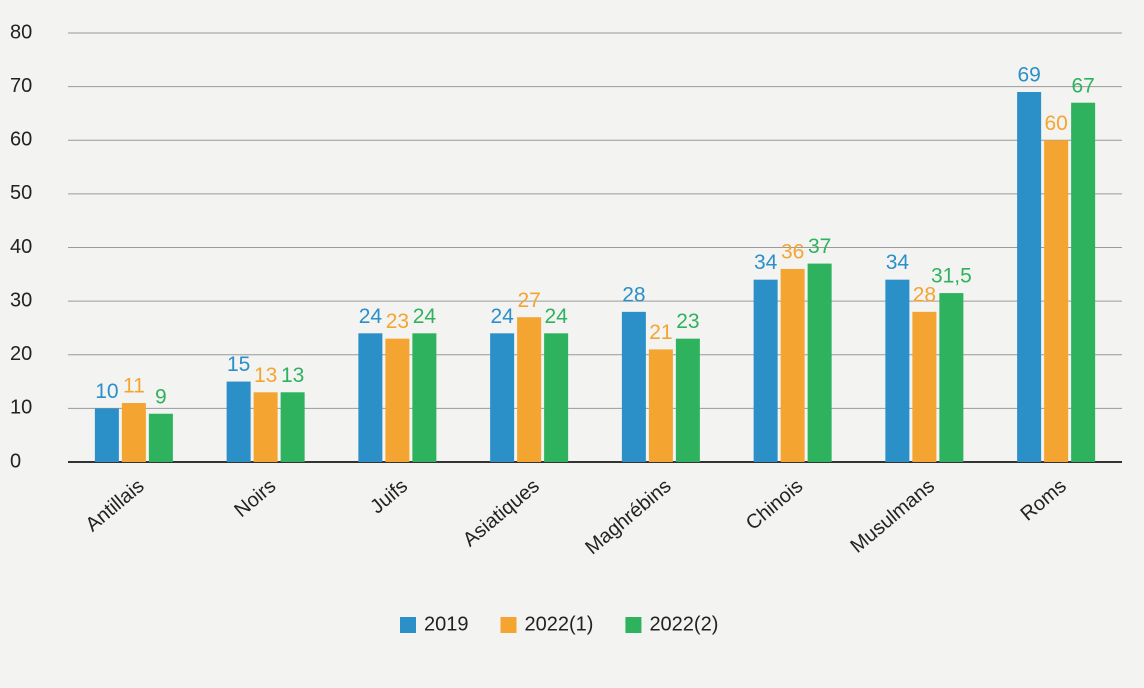 The width and height of the screenshot is (1144, 688). Describe the element at coordinates (15, 461) in the screenshot. I see `y-tick-label: 0` at that location.